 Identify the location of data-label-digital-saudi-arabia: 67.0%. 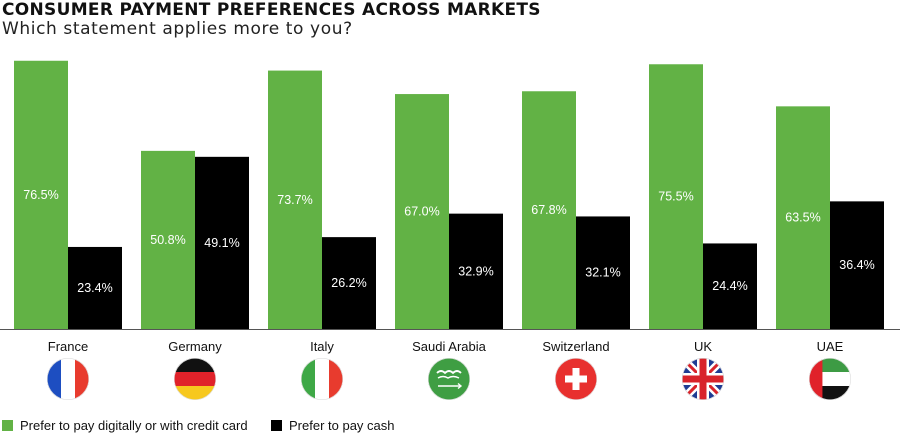
(421, 212).